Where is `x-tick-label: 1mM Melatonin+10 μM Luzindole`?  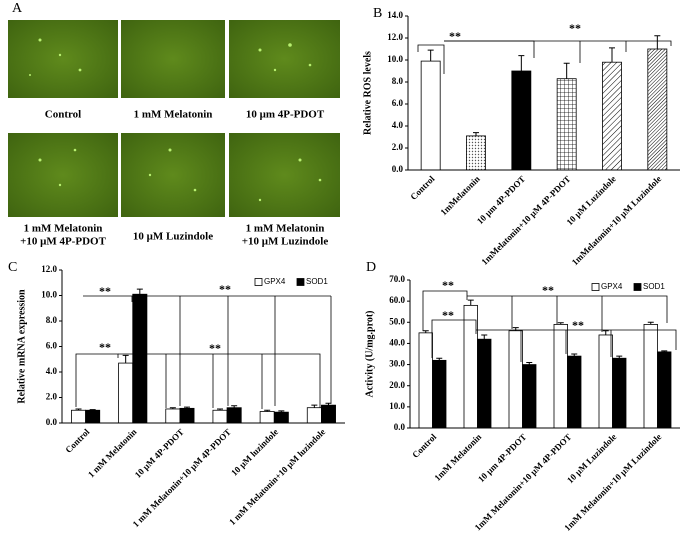
x-tick-label: 1mM Melatonin+10 μM Luzindole is located at coordinates (612, 482).